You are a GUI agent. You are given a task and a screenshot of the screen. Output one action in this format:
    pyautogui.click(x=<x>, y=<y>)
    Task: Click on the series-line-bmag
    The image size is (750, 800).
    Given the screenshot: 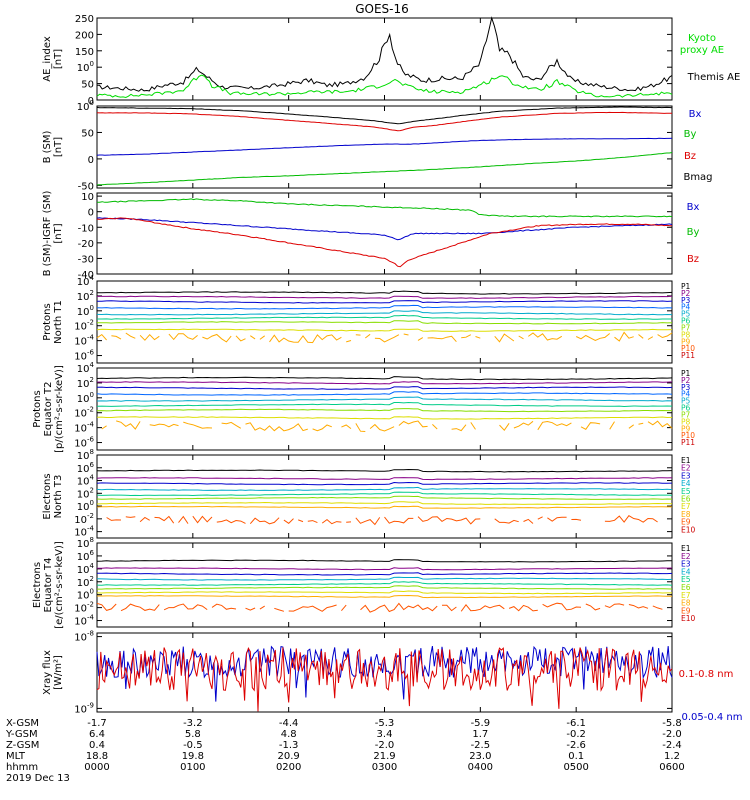 What is the action you would take?
    pyautogui.click(x=384, y=115)
    